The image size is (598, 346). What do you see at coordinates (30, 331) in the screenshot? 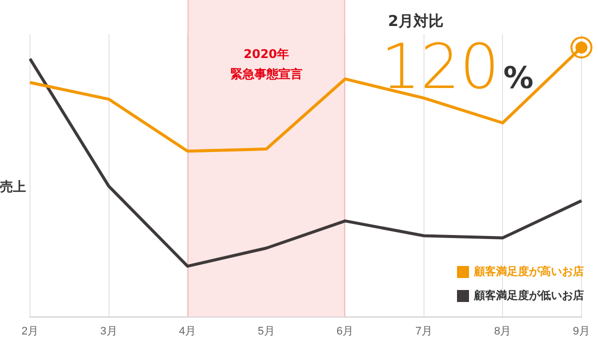
I see `x-tick-label: 2月` at bounding box center [30, 331].